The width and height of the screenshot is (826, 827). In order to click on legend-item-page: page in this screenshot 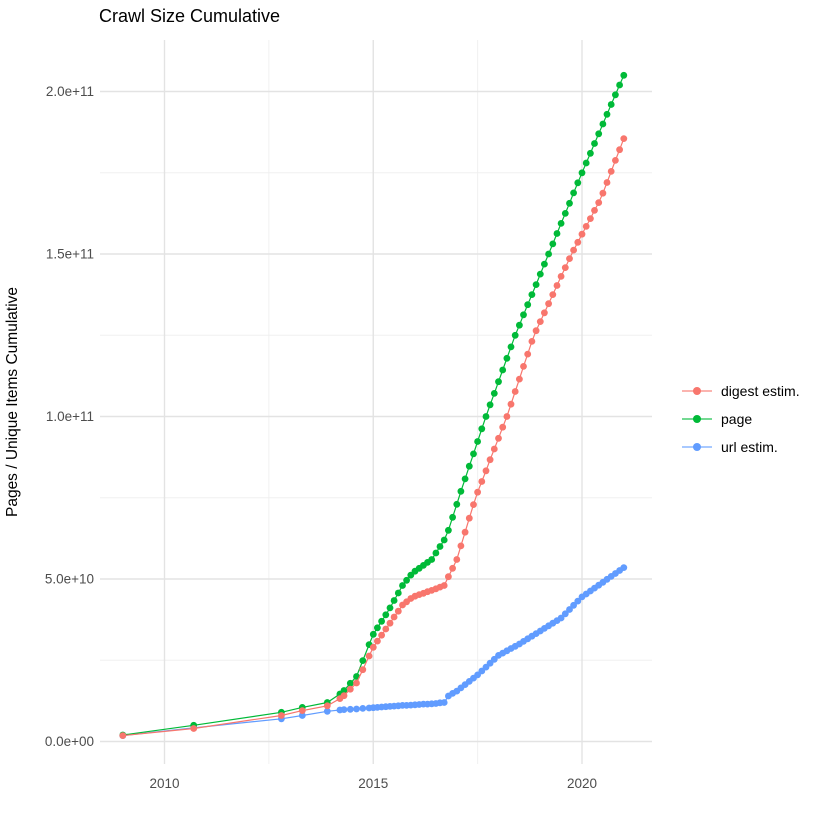, I will do `click(741, 419)`.